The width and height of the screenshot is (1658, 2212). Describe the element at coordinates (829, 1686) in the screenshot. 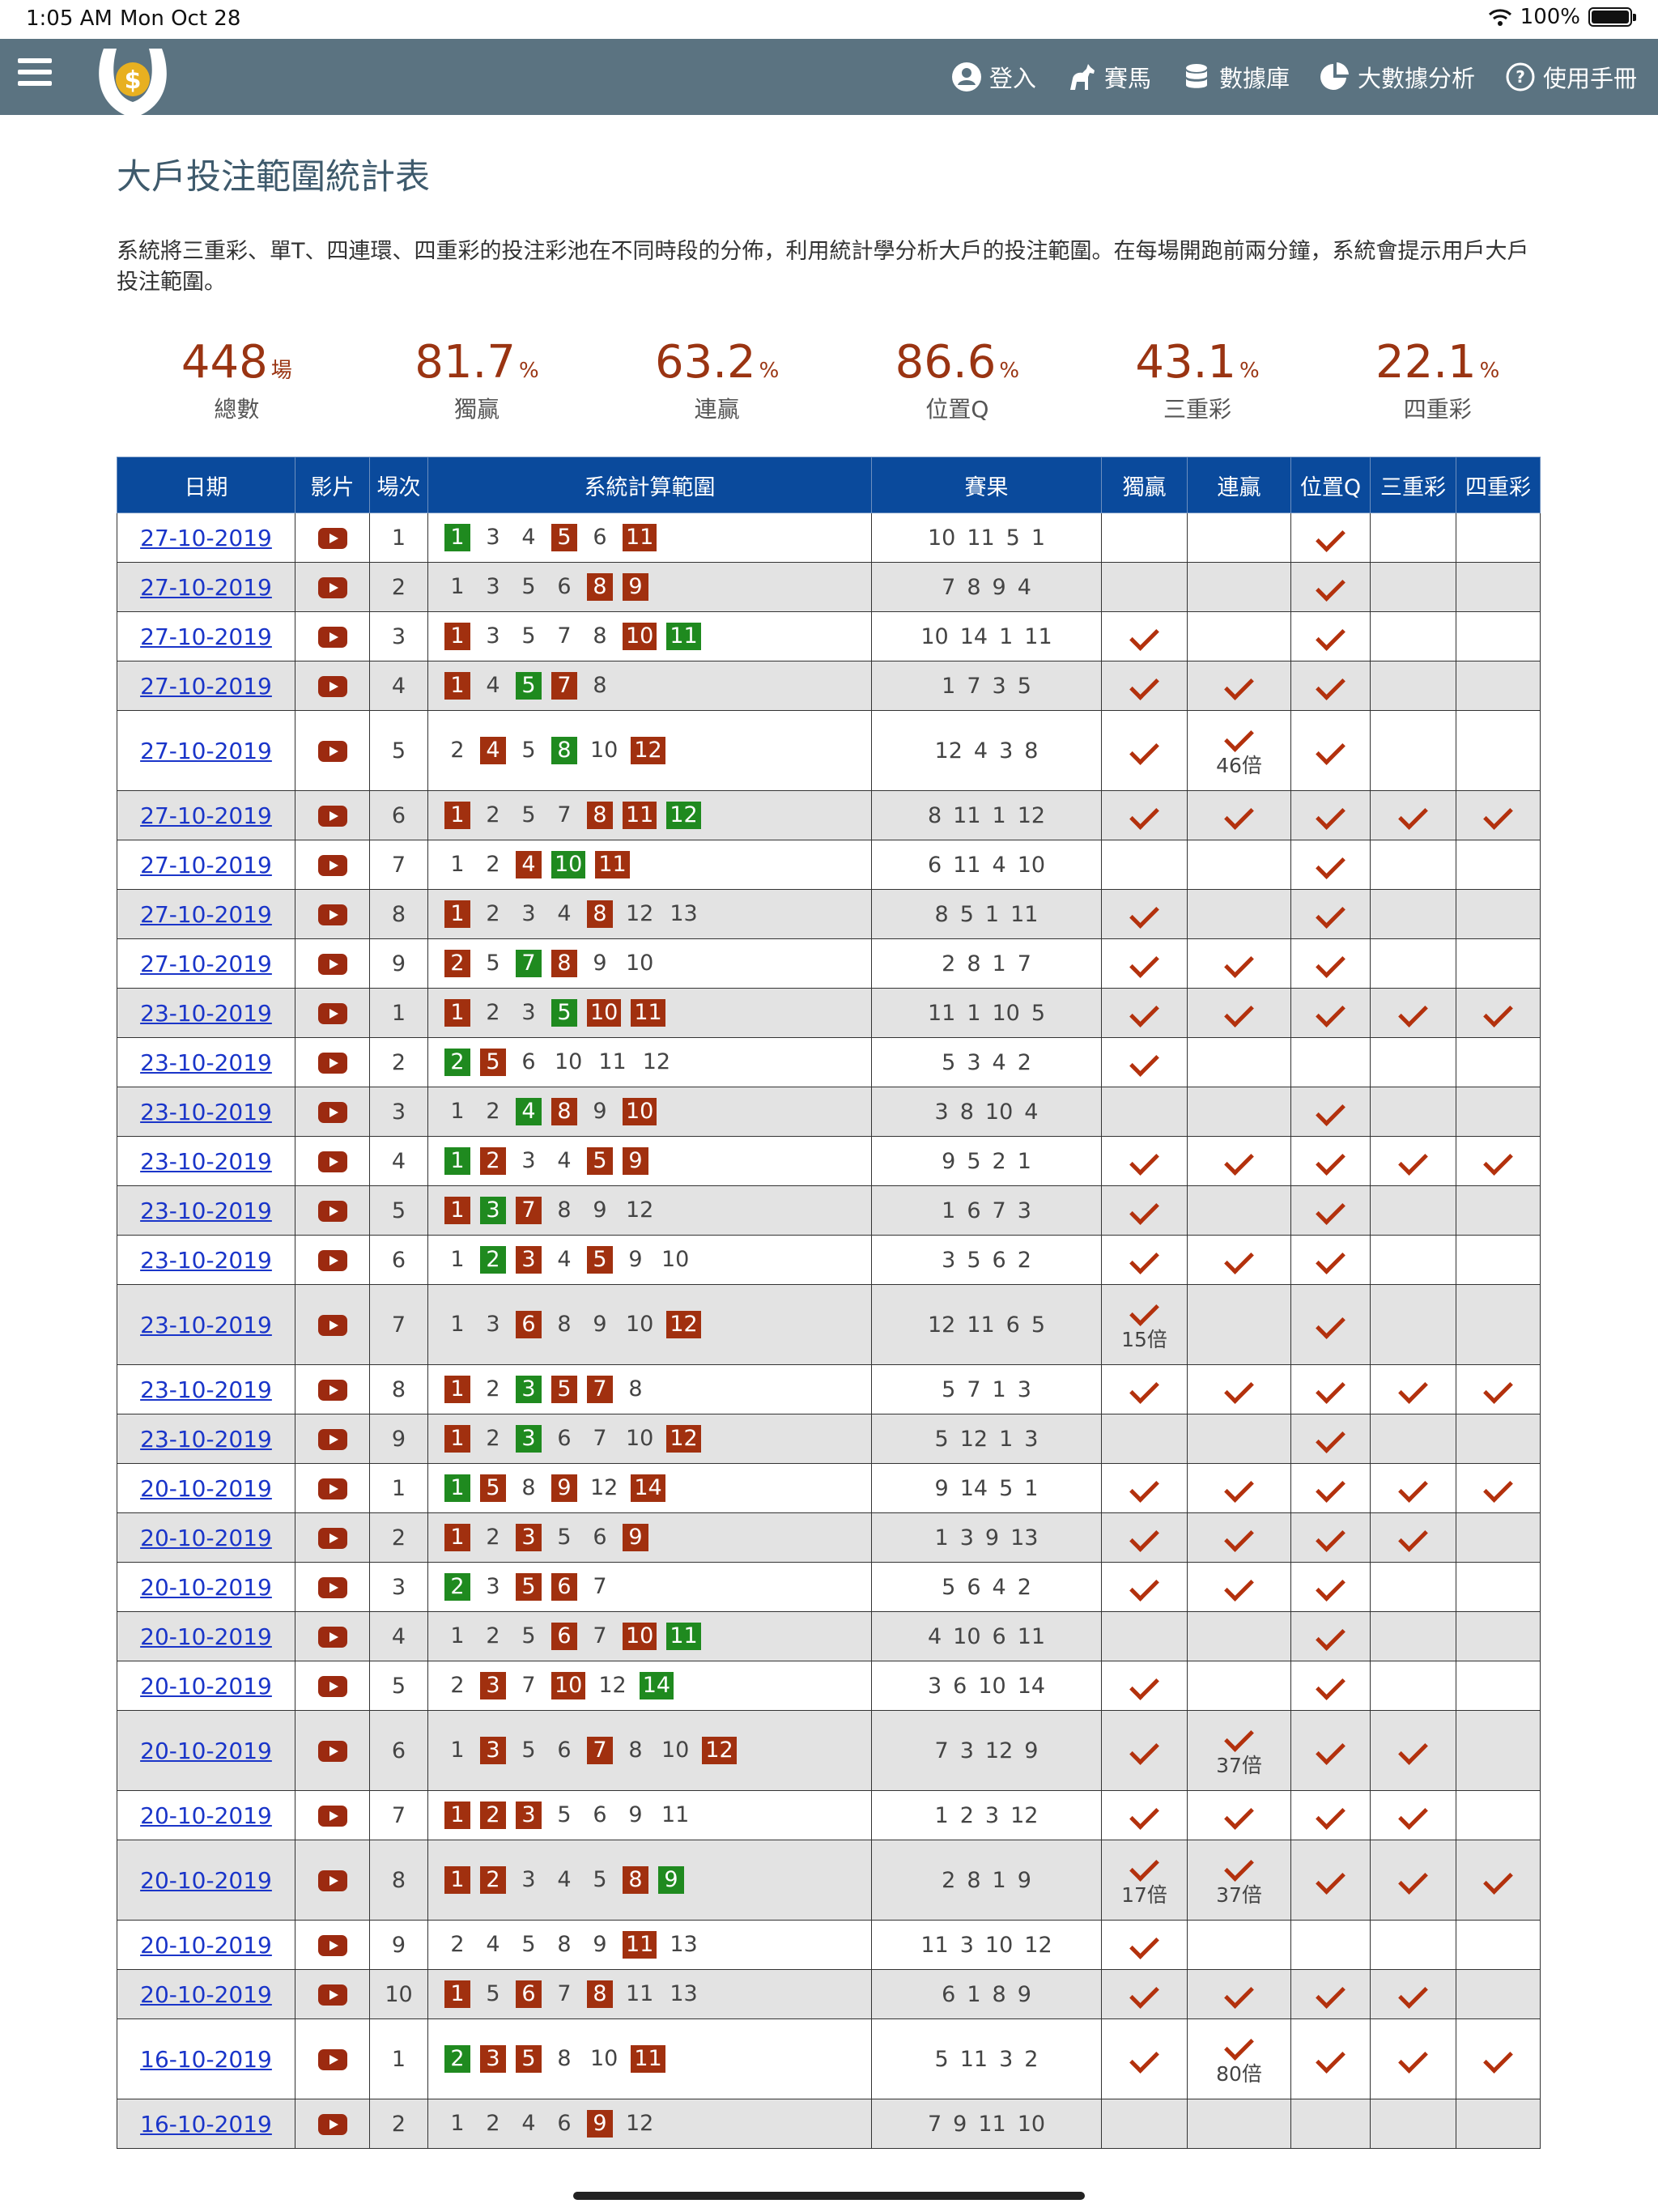

I see `table-row: 20-10-2019 5 2 3 7 10 12 14 3 6 10 14` at that location.